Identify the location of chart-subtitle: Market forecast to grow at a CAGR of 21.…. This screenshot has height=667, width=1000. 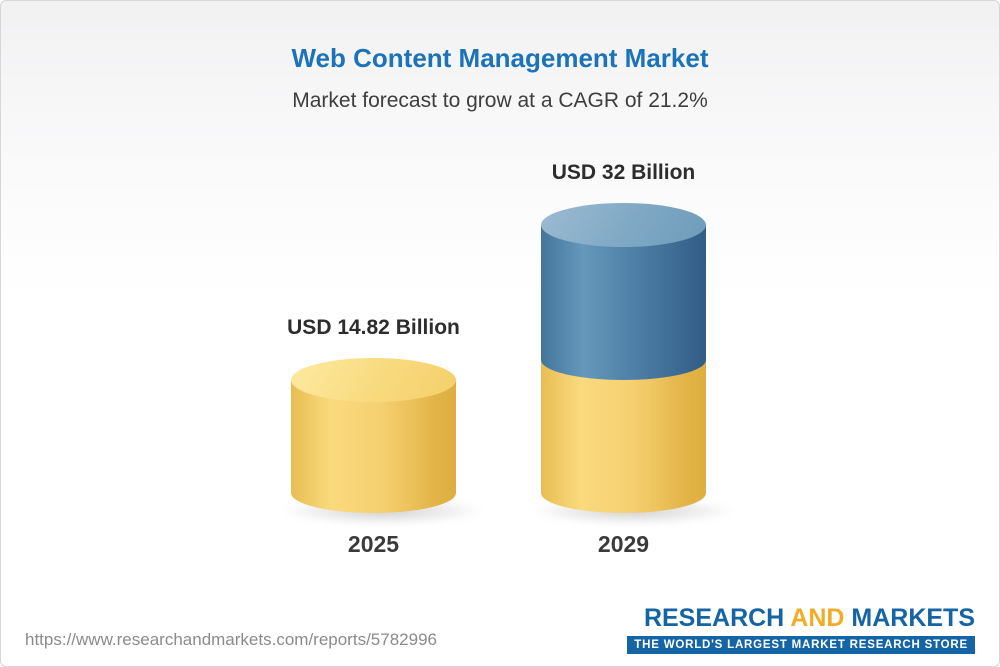
(500, 100).